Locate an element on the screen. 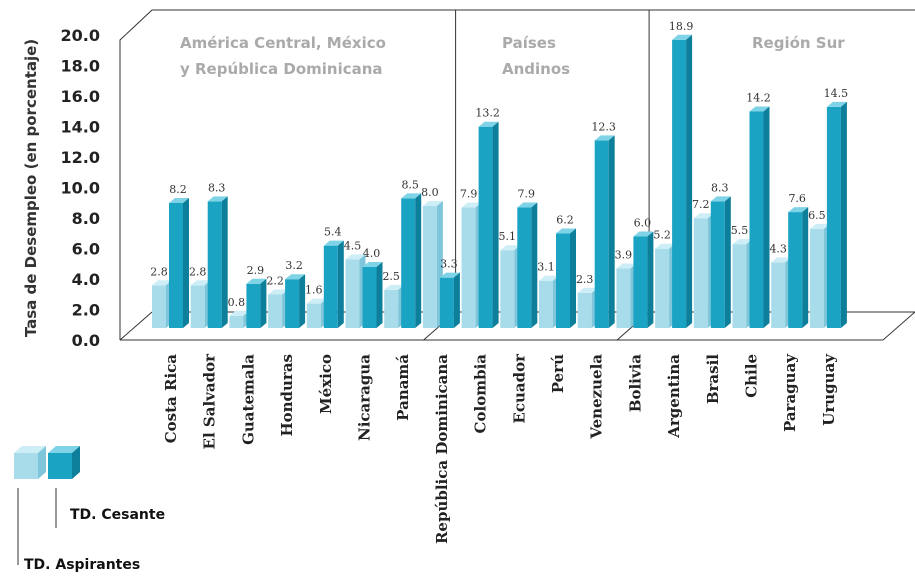  x-tick-label: Venezuela is located at coordinates (597, 397).